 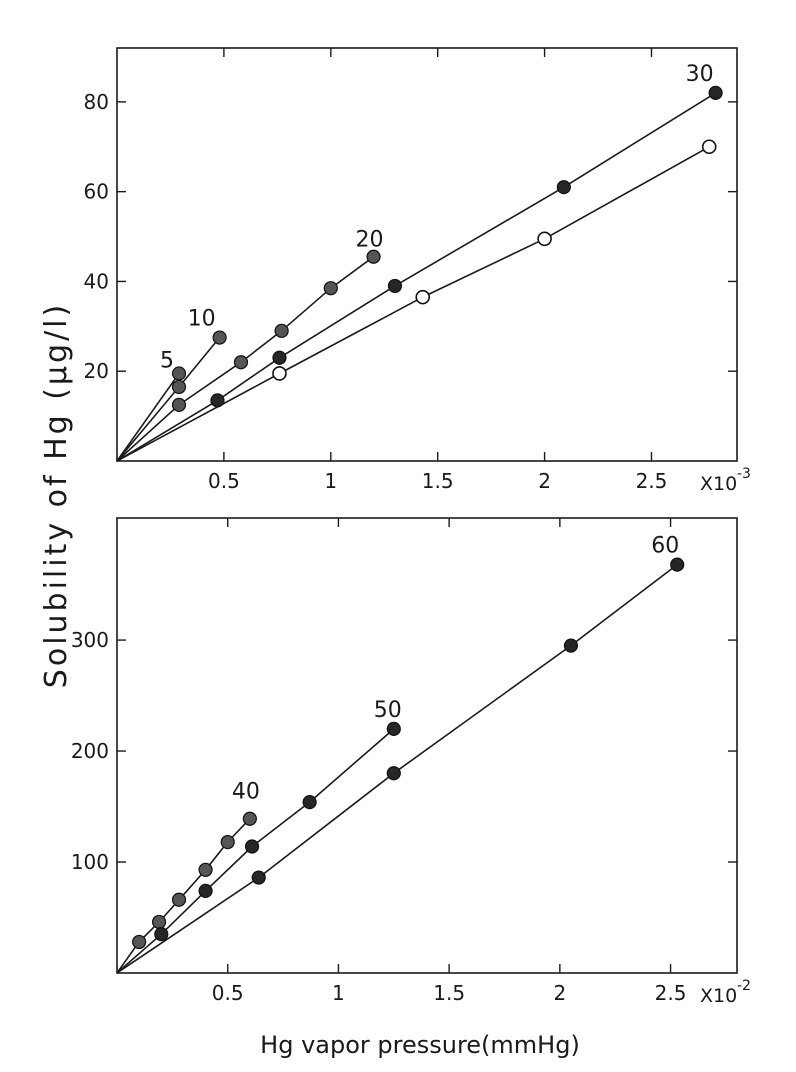 I want to click on bottom-series-line, so click(x=255, y=851).